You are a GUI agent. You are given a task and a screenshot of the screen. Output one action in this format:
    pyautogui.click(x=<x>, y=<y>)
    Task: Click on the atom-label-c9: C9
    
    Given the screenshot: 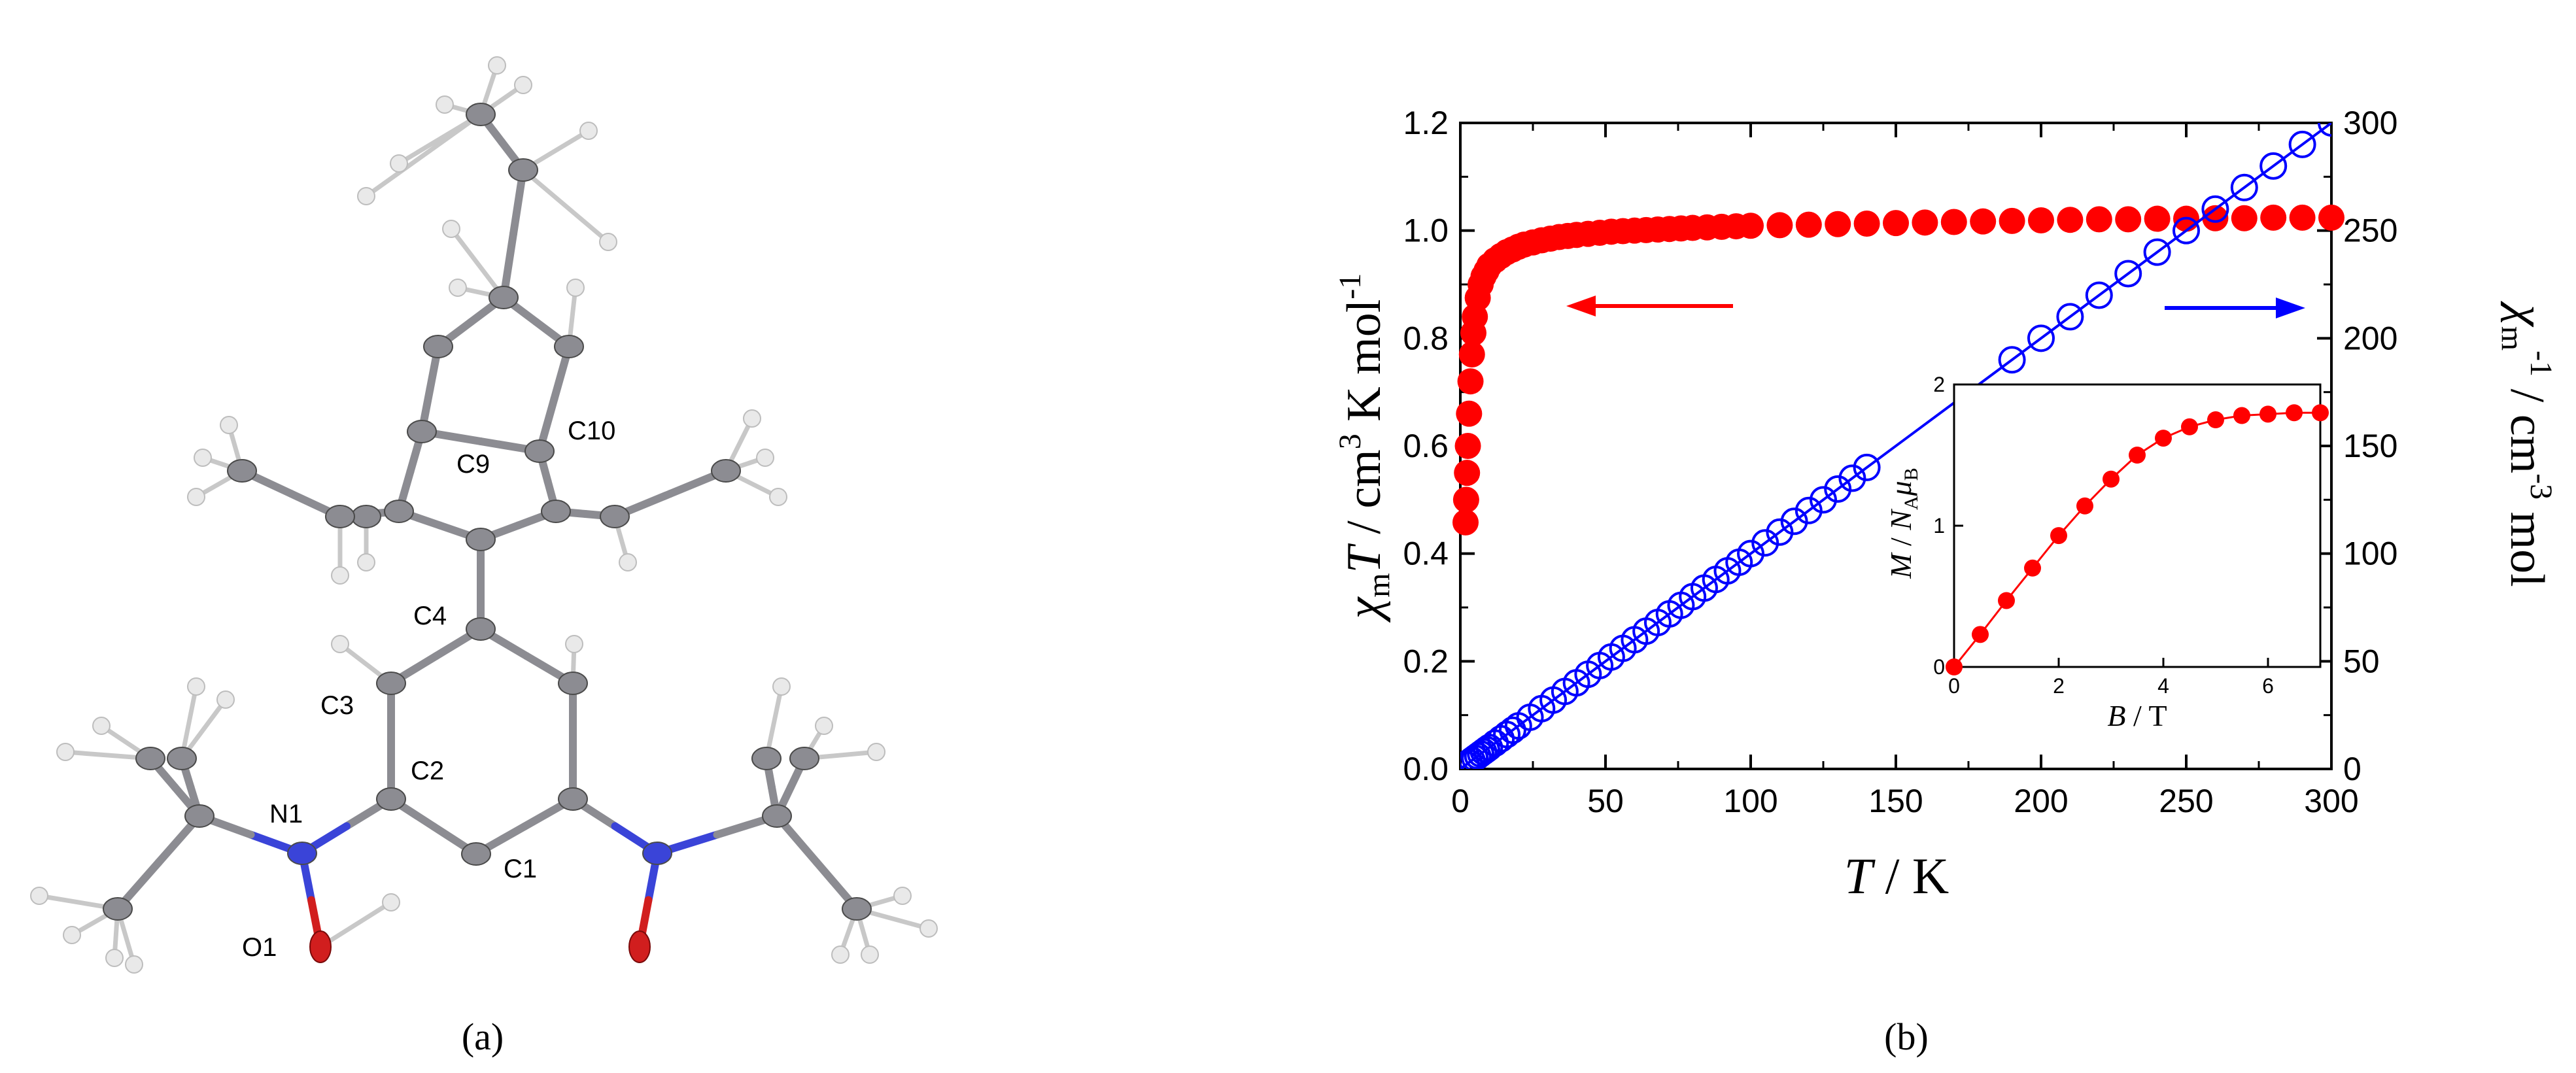 What is the action you would take?
    pyautogui.click(x=473, y=464)
    